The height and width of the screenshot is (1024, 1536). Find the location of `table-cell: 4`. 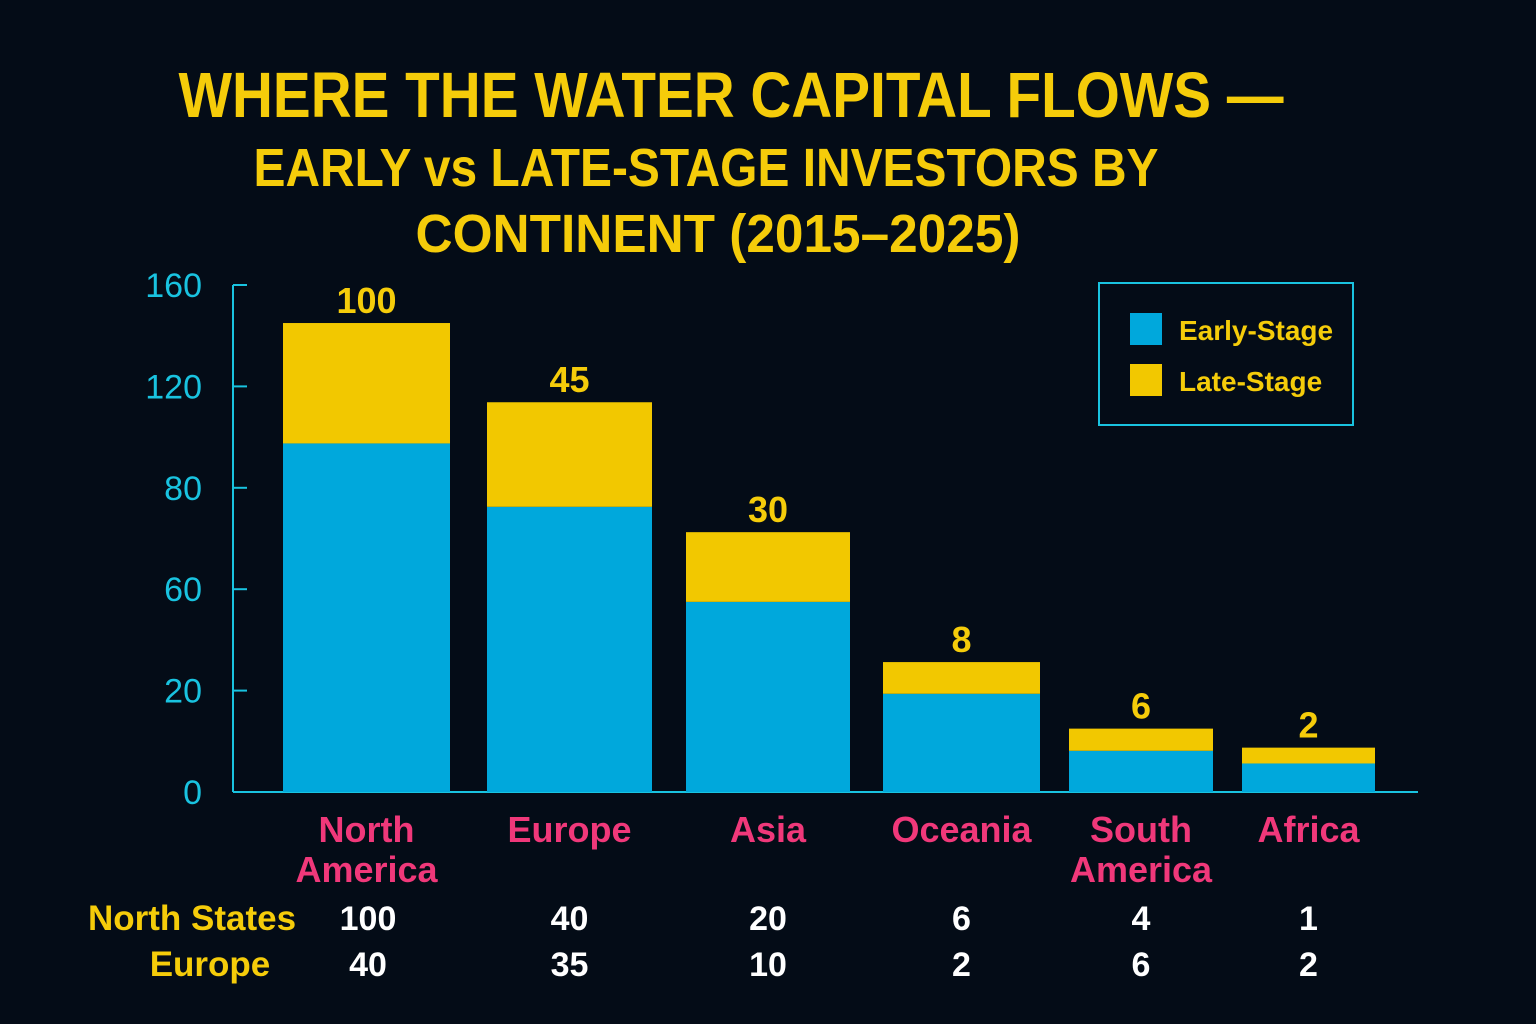

table-cell: 4 is located at coordinates (1141, 919).